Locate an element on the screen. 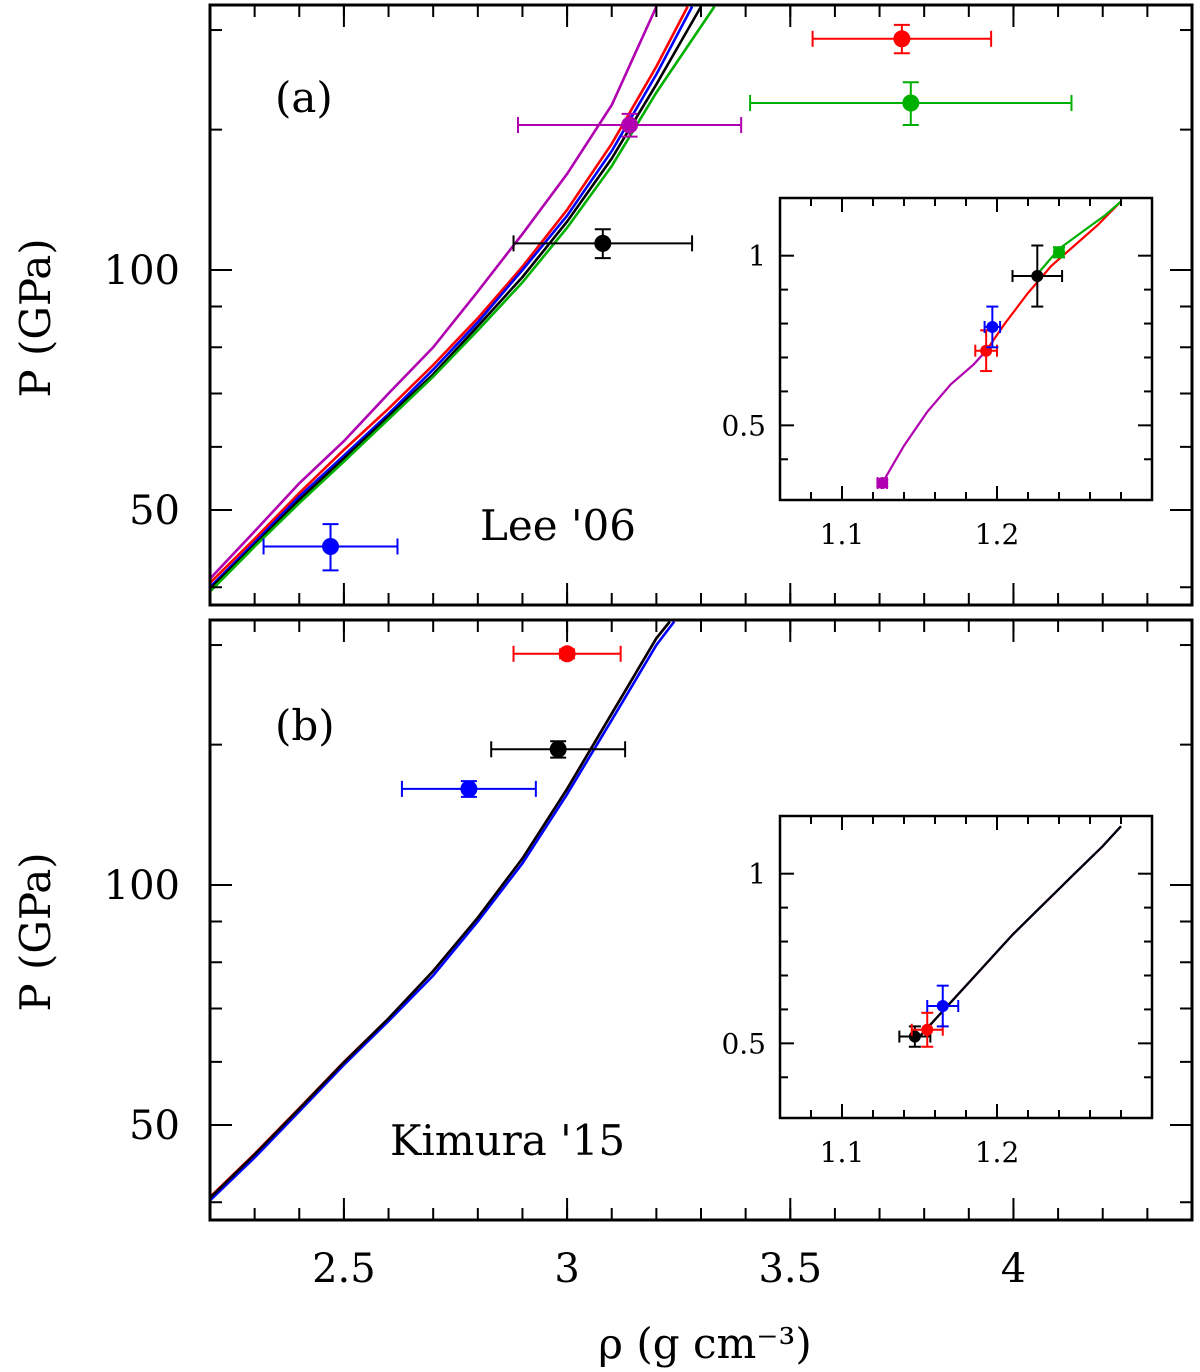  panel-b-inset-x-tick-label: 1.2 is located at coordinates (997, 1152).